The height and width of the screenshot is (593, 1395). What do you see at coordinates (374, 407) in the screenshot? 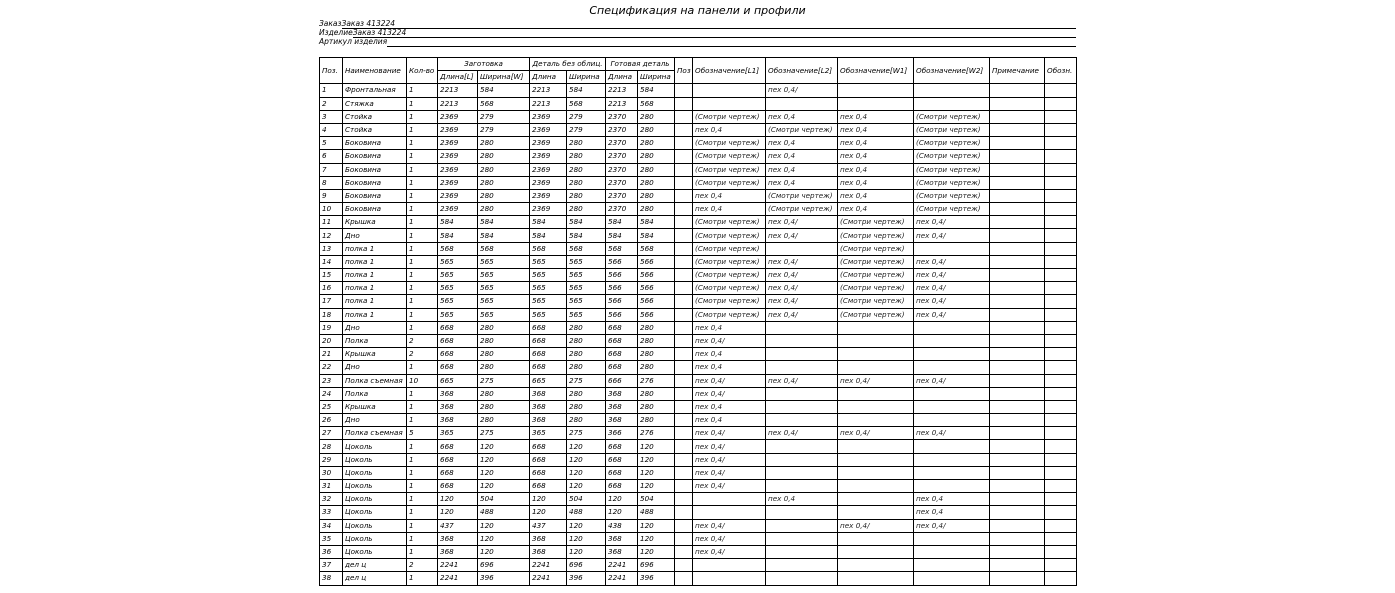
I see `cell-name: Крышка` at bounding box center [374, 407].